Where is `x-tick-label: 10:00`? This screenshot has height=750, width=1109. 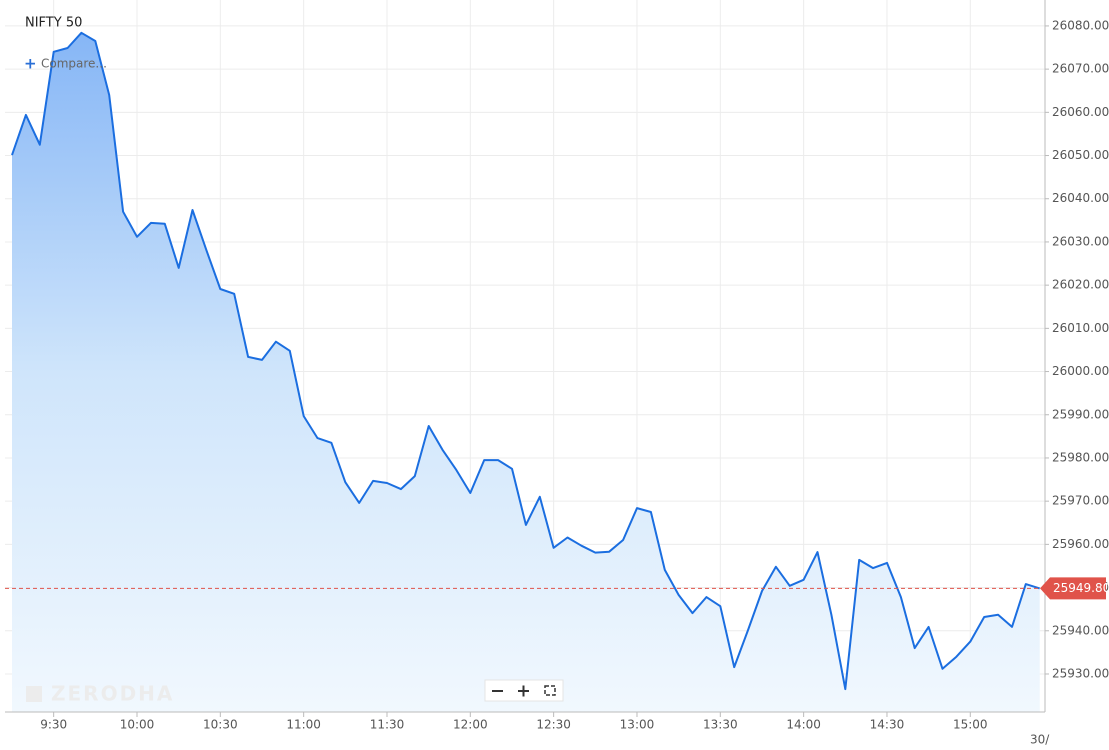 x-tick-label: 10:00 is located at coordinates (137, 725).